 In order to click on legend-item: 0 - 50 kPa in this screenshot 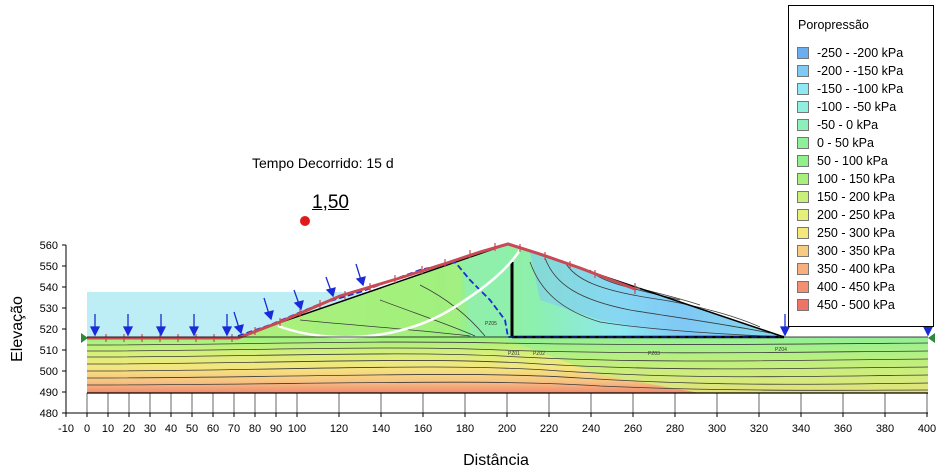, I will do `click(835, 143)`.